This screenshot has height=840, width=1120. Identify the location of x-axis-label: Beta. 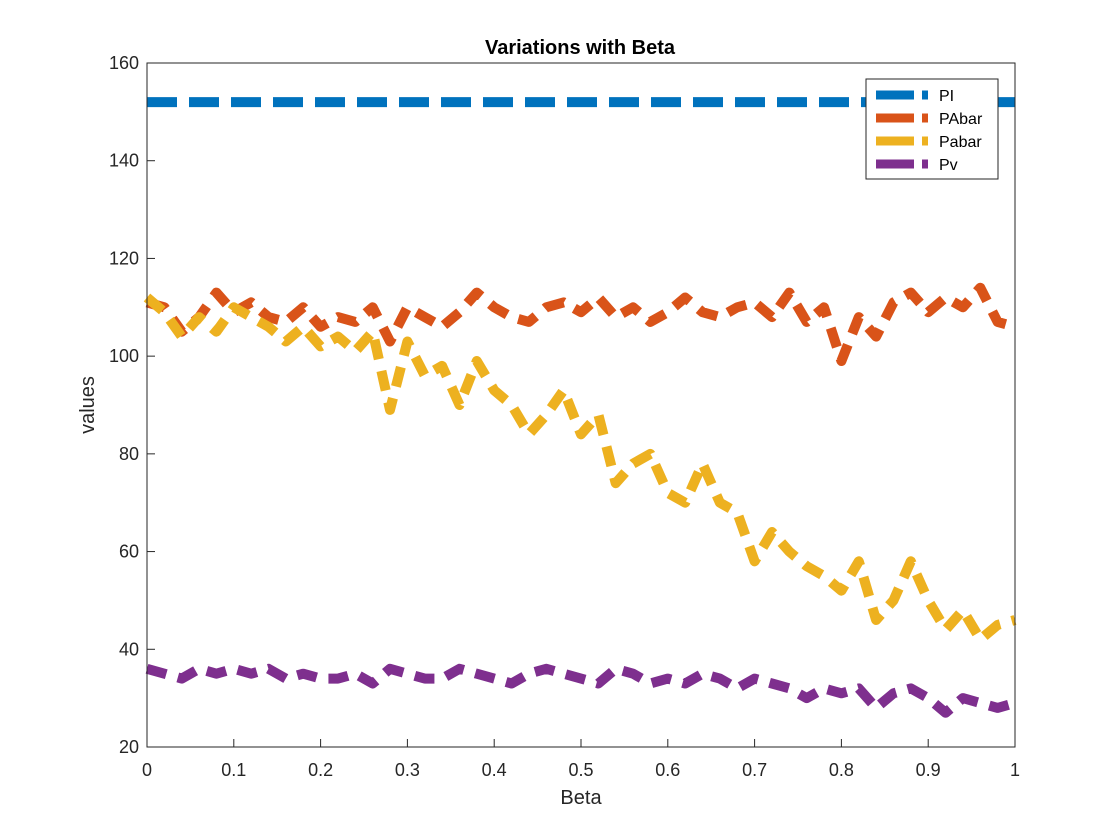
(581, 798).